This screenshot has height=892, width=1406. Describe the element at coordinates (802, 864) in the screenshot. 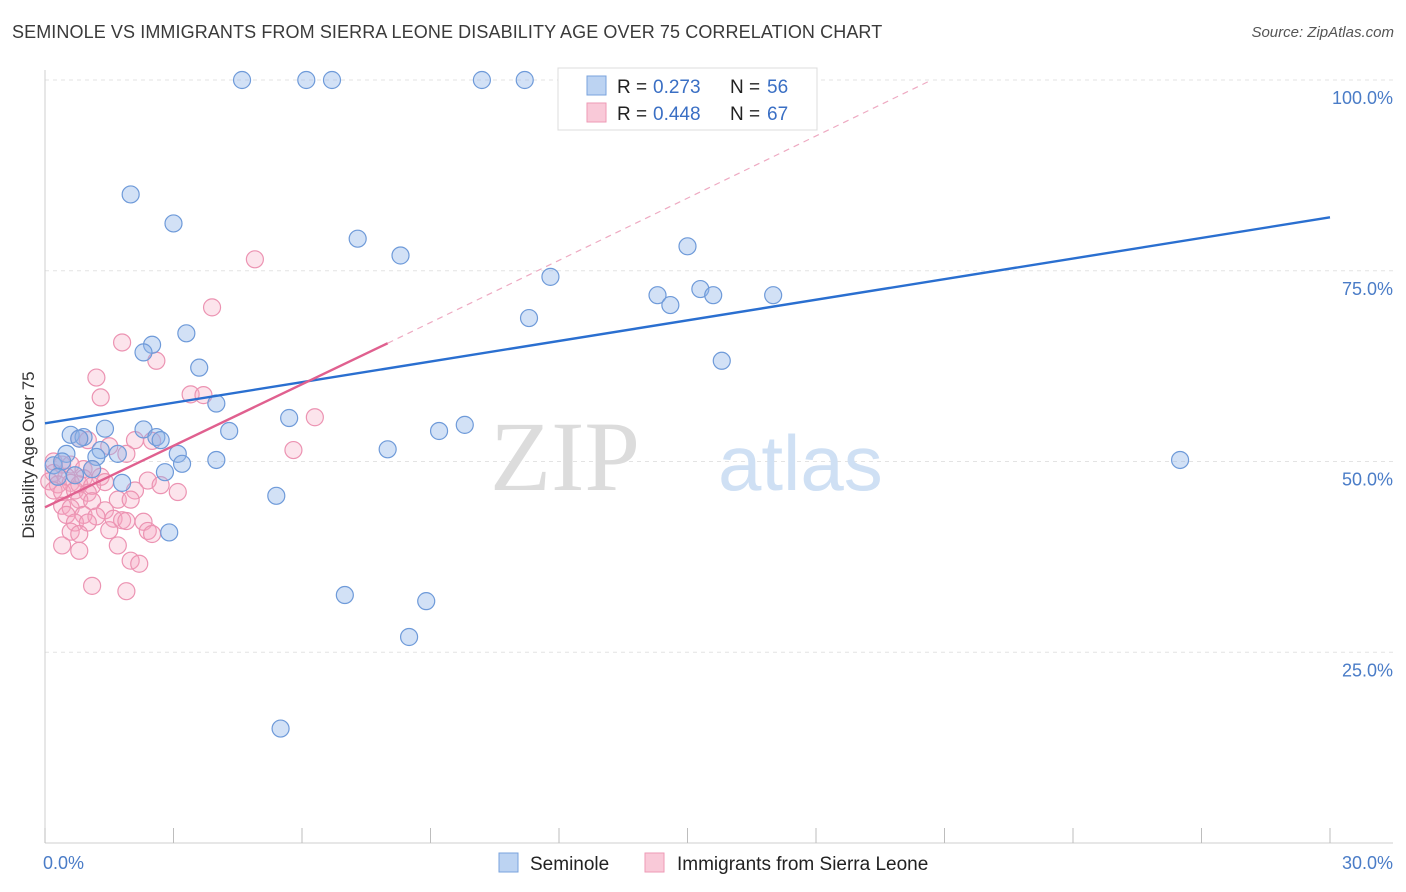

I see `bottom-legend-sierra-leone: Immigrants from Sierra Leone` at that location.